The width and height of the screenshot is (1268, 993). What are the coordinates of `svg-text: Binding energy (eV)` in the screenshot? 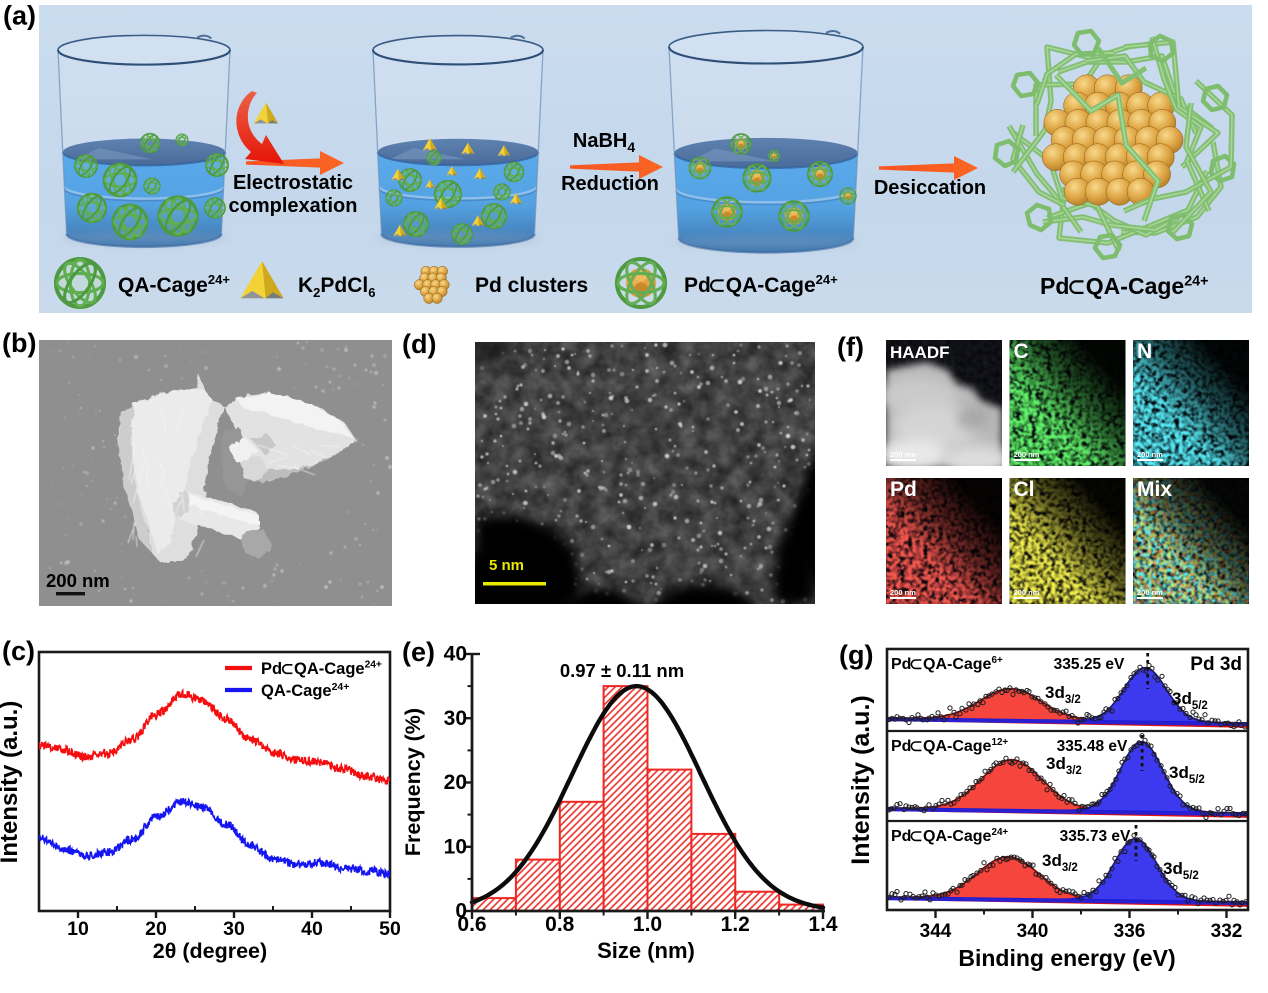 It's located at (1066, 958).